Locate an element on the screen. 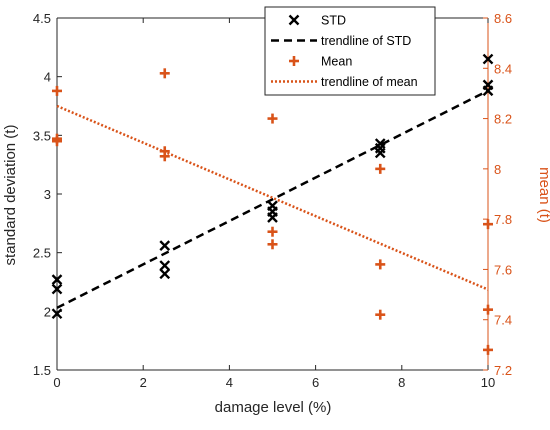 This screenshot has width=550, height=430. legend-swatch-mean is located at coordinates (294, 61).